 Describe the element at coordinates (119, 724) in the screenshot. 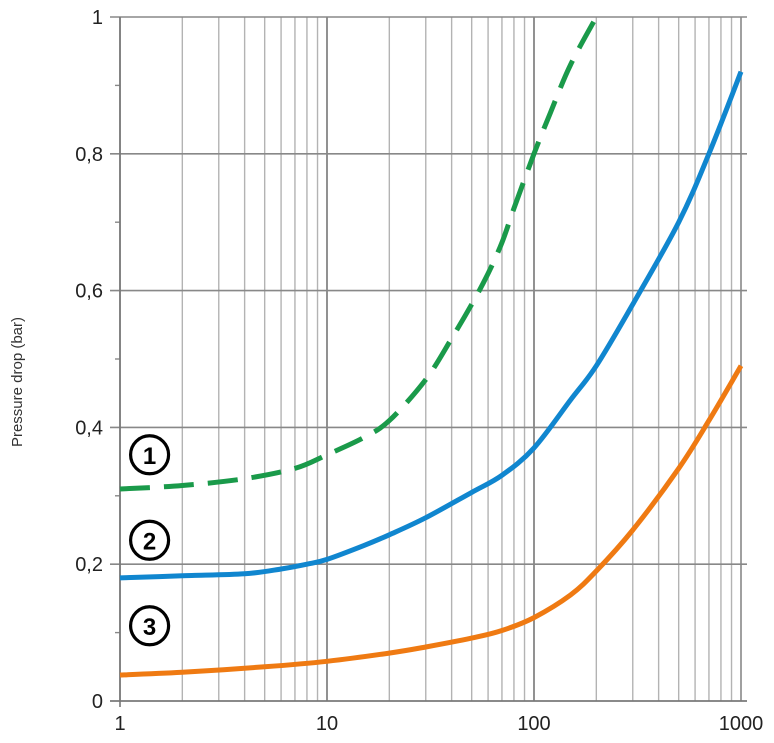

I see `x-tick-label: 1` at that location.